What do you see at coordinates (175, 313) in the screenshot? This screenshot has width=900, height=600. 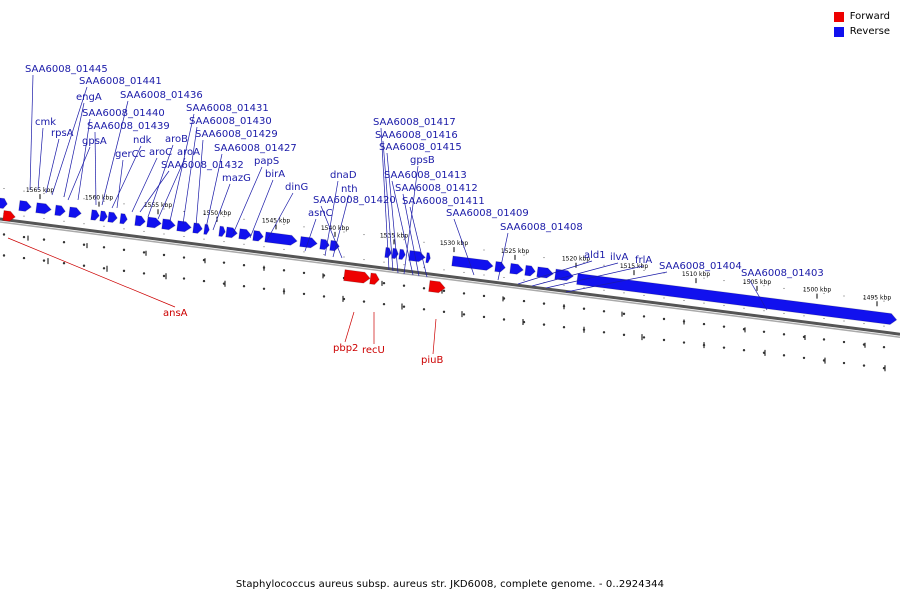 I see `gene-label: ansA` at bounding box center [175, 313].